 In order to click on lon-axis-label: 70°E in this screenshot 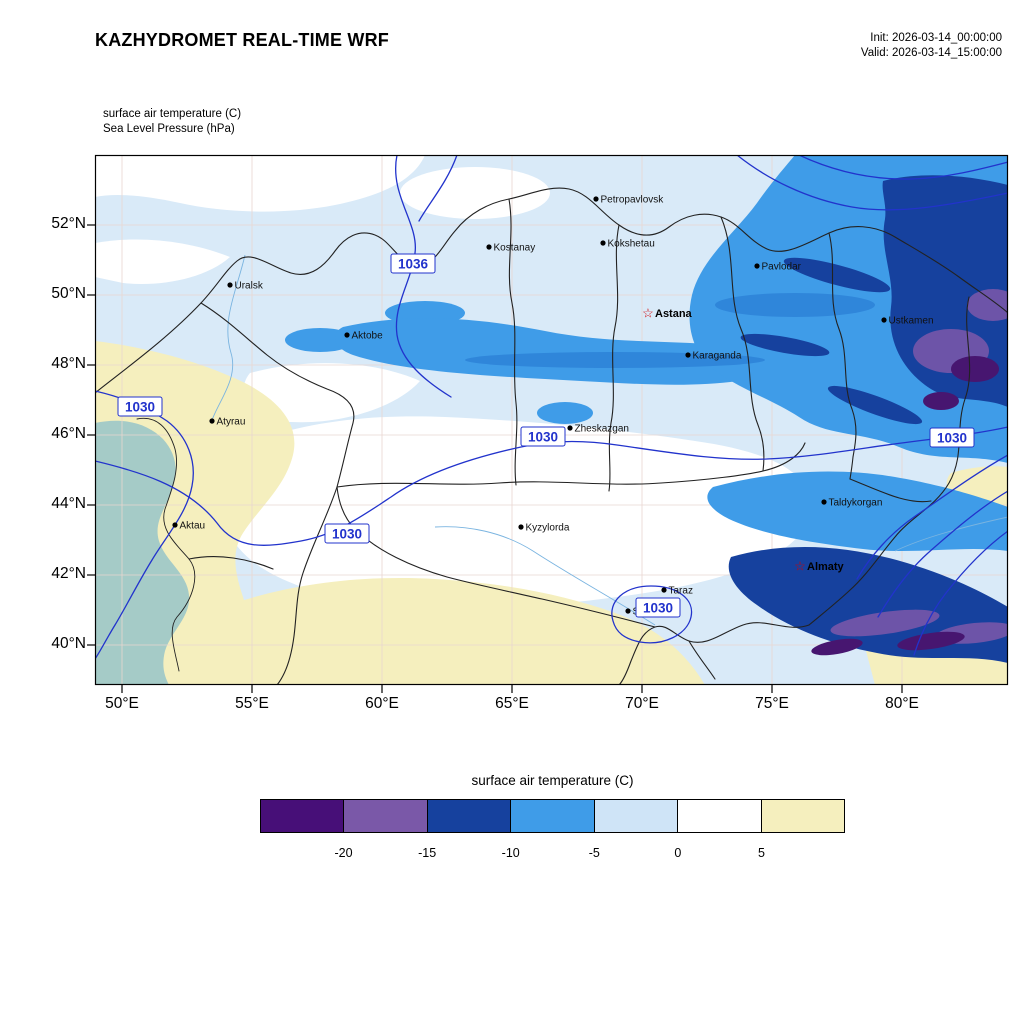, I will do `click(642, 703)`.